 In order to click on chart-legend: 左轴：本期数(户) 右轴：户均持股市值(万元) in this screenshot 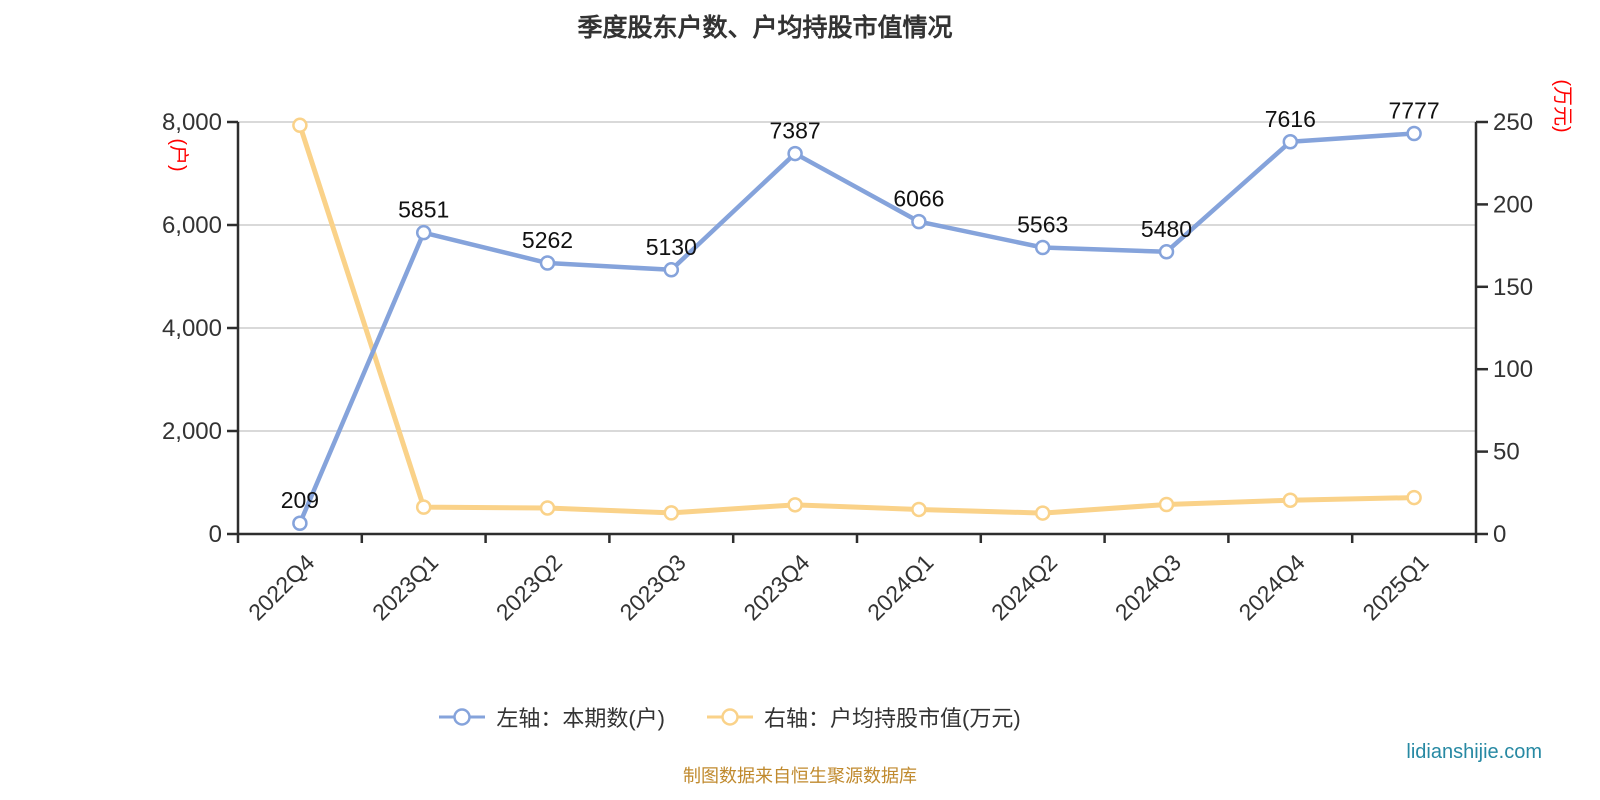, I will do `click(730, 717)`.